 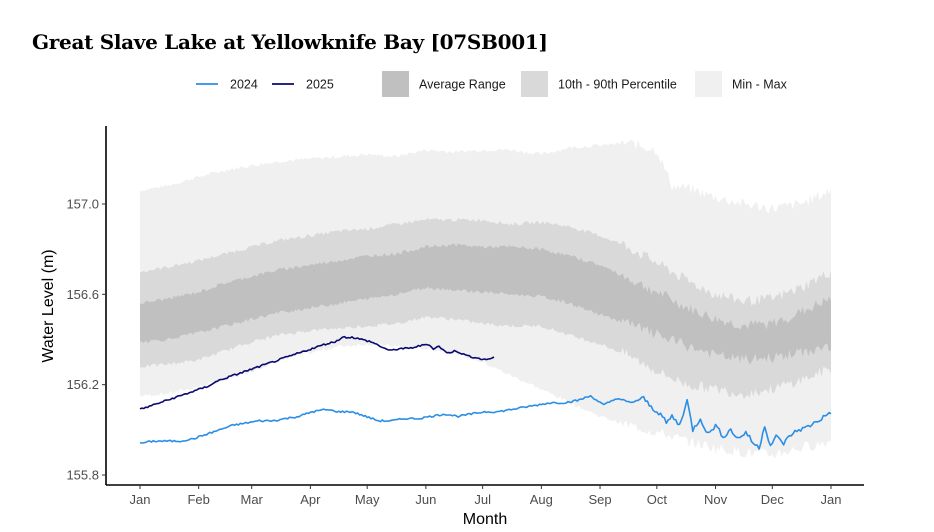 I want to click on x-tick-label: Dec, so click(x=773, y=499).